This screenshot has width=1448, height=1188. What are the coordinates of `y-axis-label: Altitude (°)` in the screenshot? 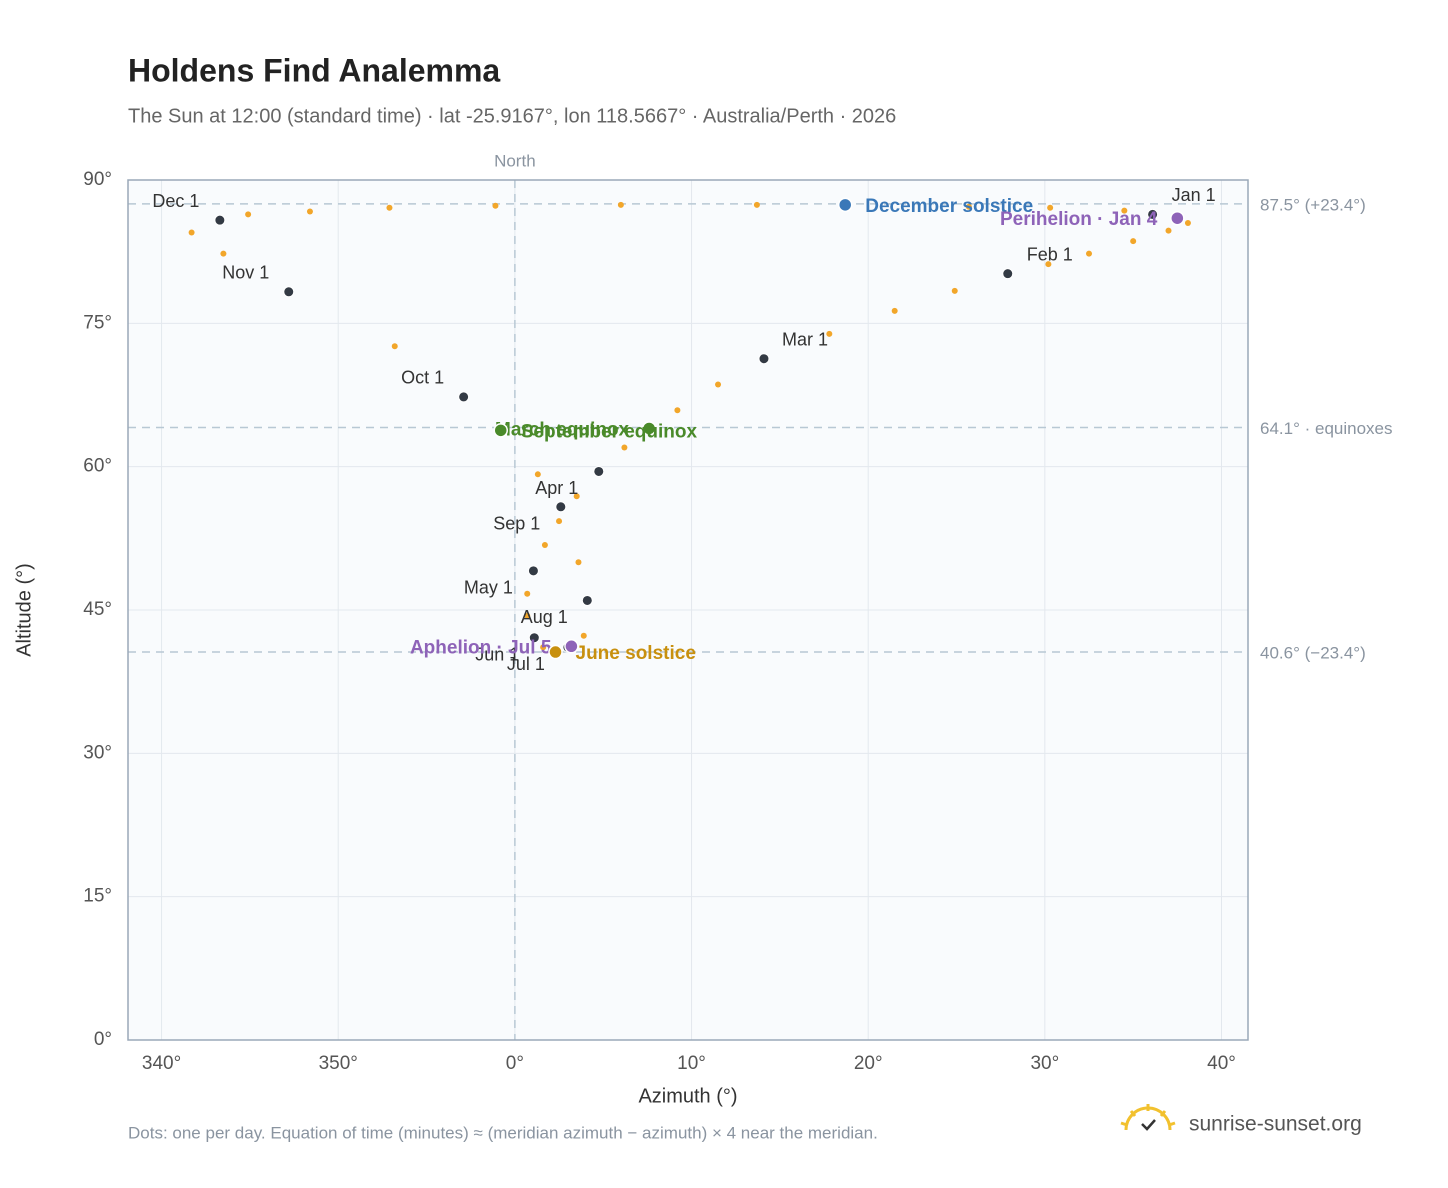 It's located at (24, 610).